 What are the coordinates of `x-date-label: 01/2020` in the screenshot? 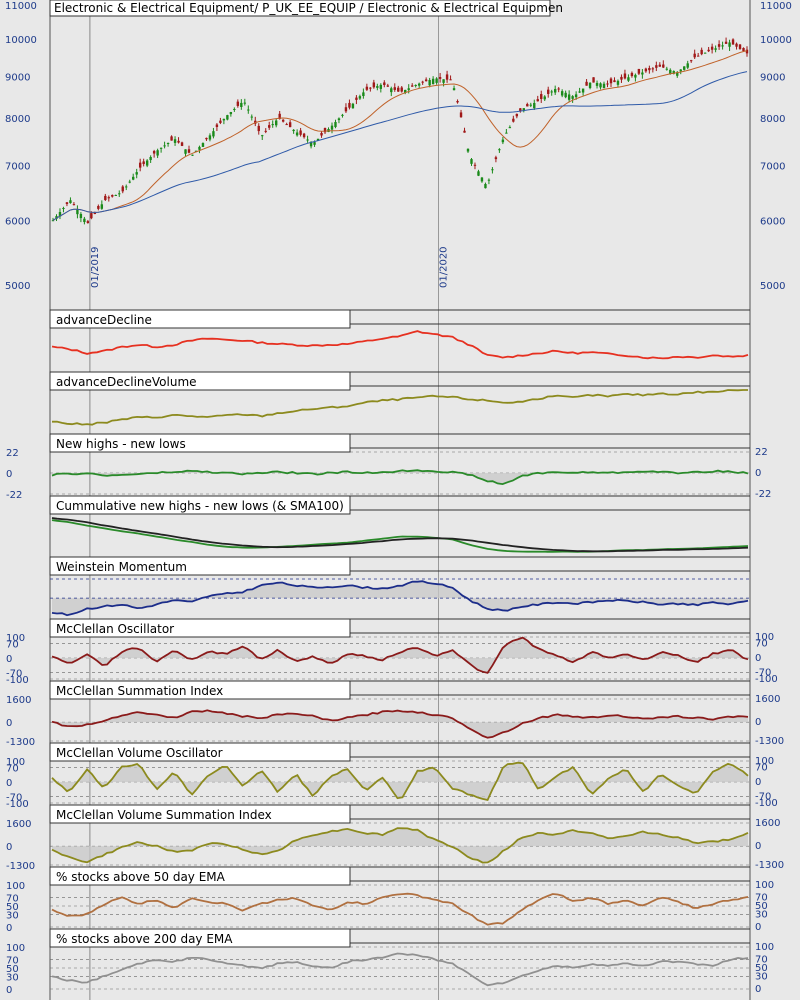 It's located at (444, 267).